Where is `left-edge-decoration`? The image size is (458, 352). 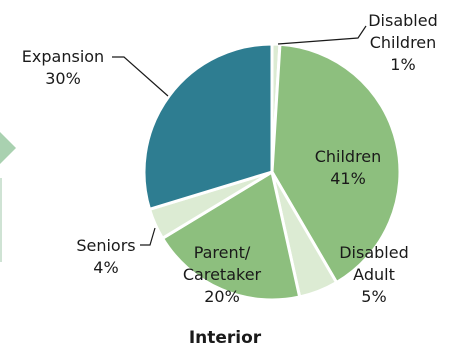 left-edge-decoration is located at coordinates (8, 148).